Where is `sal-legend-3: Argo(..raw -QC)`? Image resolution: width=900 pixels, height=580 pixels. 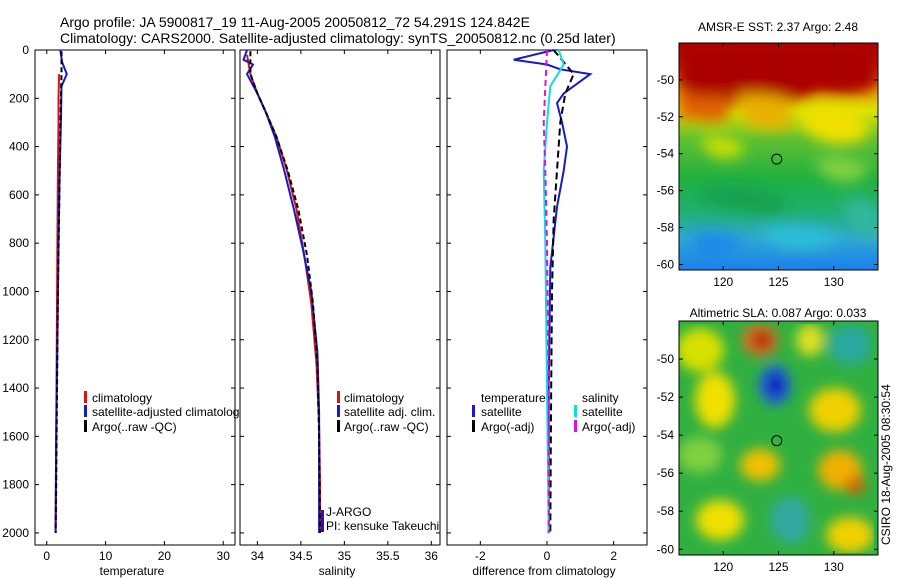
sal-legend-3: Argo(..raw -QC) is located at coordinates (386, 427).